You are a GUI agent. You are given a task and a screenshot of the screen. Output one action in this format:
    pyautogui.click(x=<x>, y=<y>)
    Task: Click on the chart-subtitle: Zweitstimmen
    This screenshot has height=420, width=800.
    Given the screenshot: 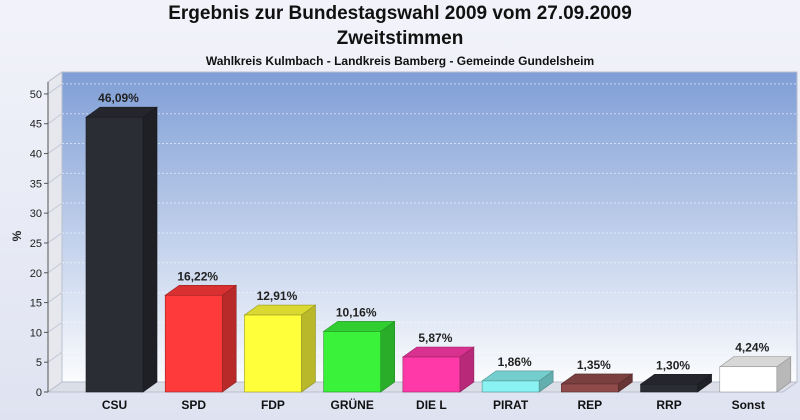 What is the action you would take?
    pyautogui.click(x=400, y=38)
    